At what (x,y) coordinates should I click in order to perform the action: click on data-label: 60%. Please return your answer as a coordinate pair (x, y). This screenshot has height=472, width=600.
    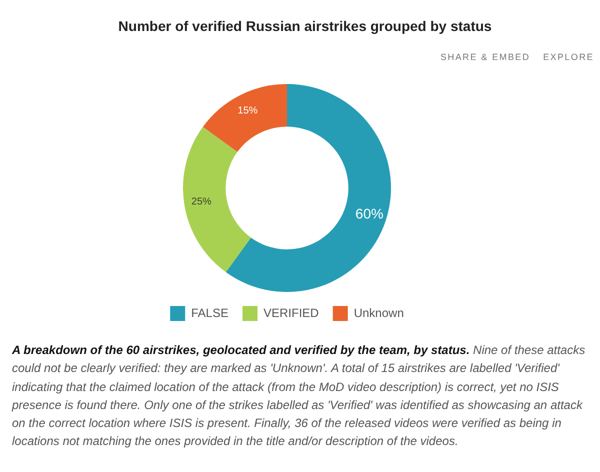
    Looking at the image, I should click on (369, 214).